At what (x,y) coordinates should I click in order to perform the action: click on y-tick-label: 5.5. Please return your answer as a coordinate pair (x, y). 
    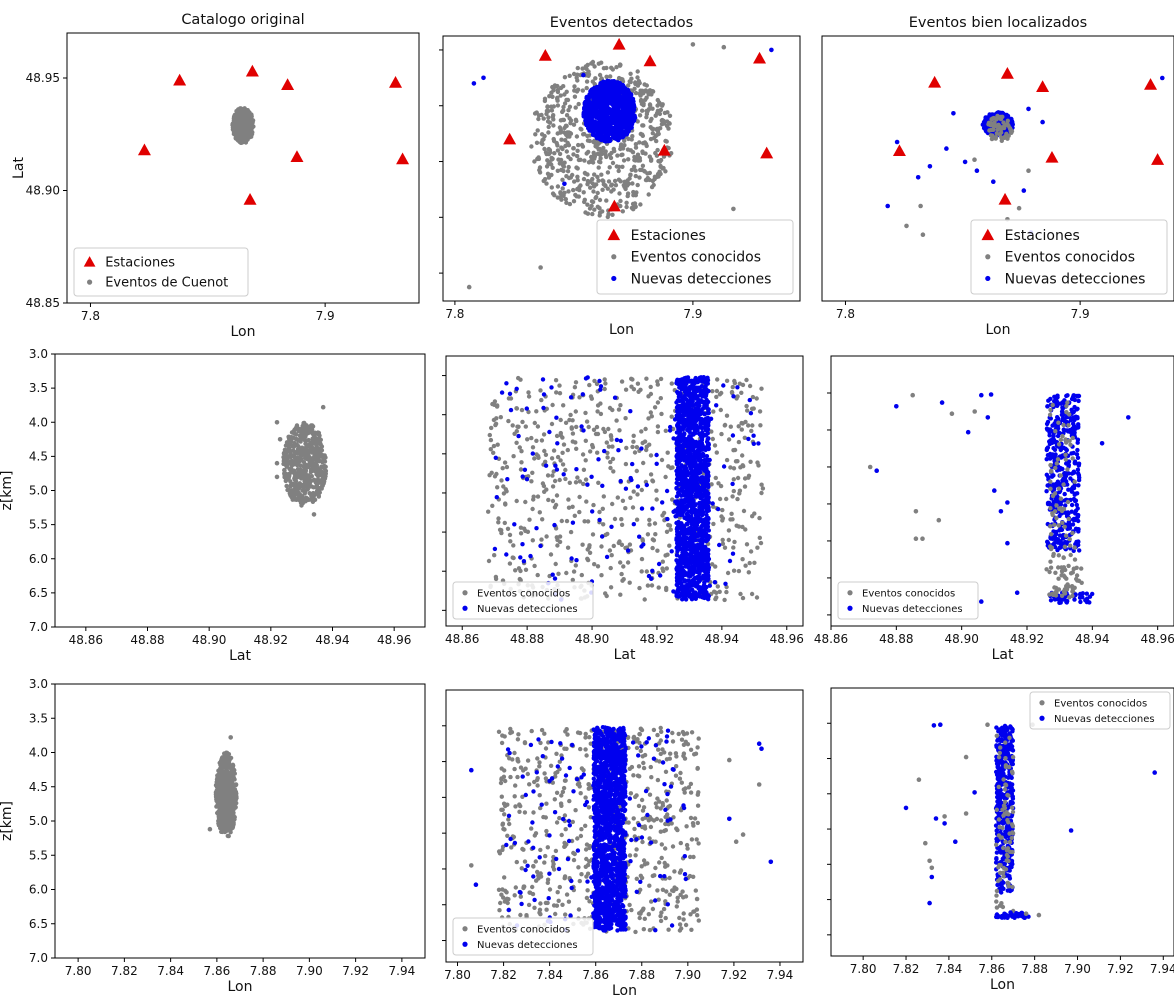
    Looking at the image, I should click on (38, 525).